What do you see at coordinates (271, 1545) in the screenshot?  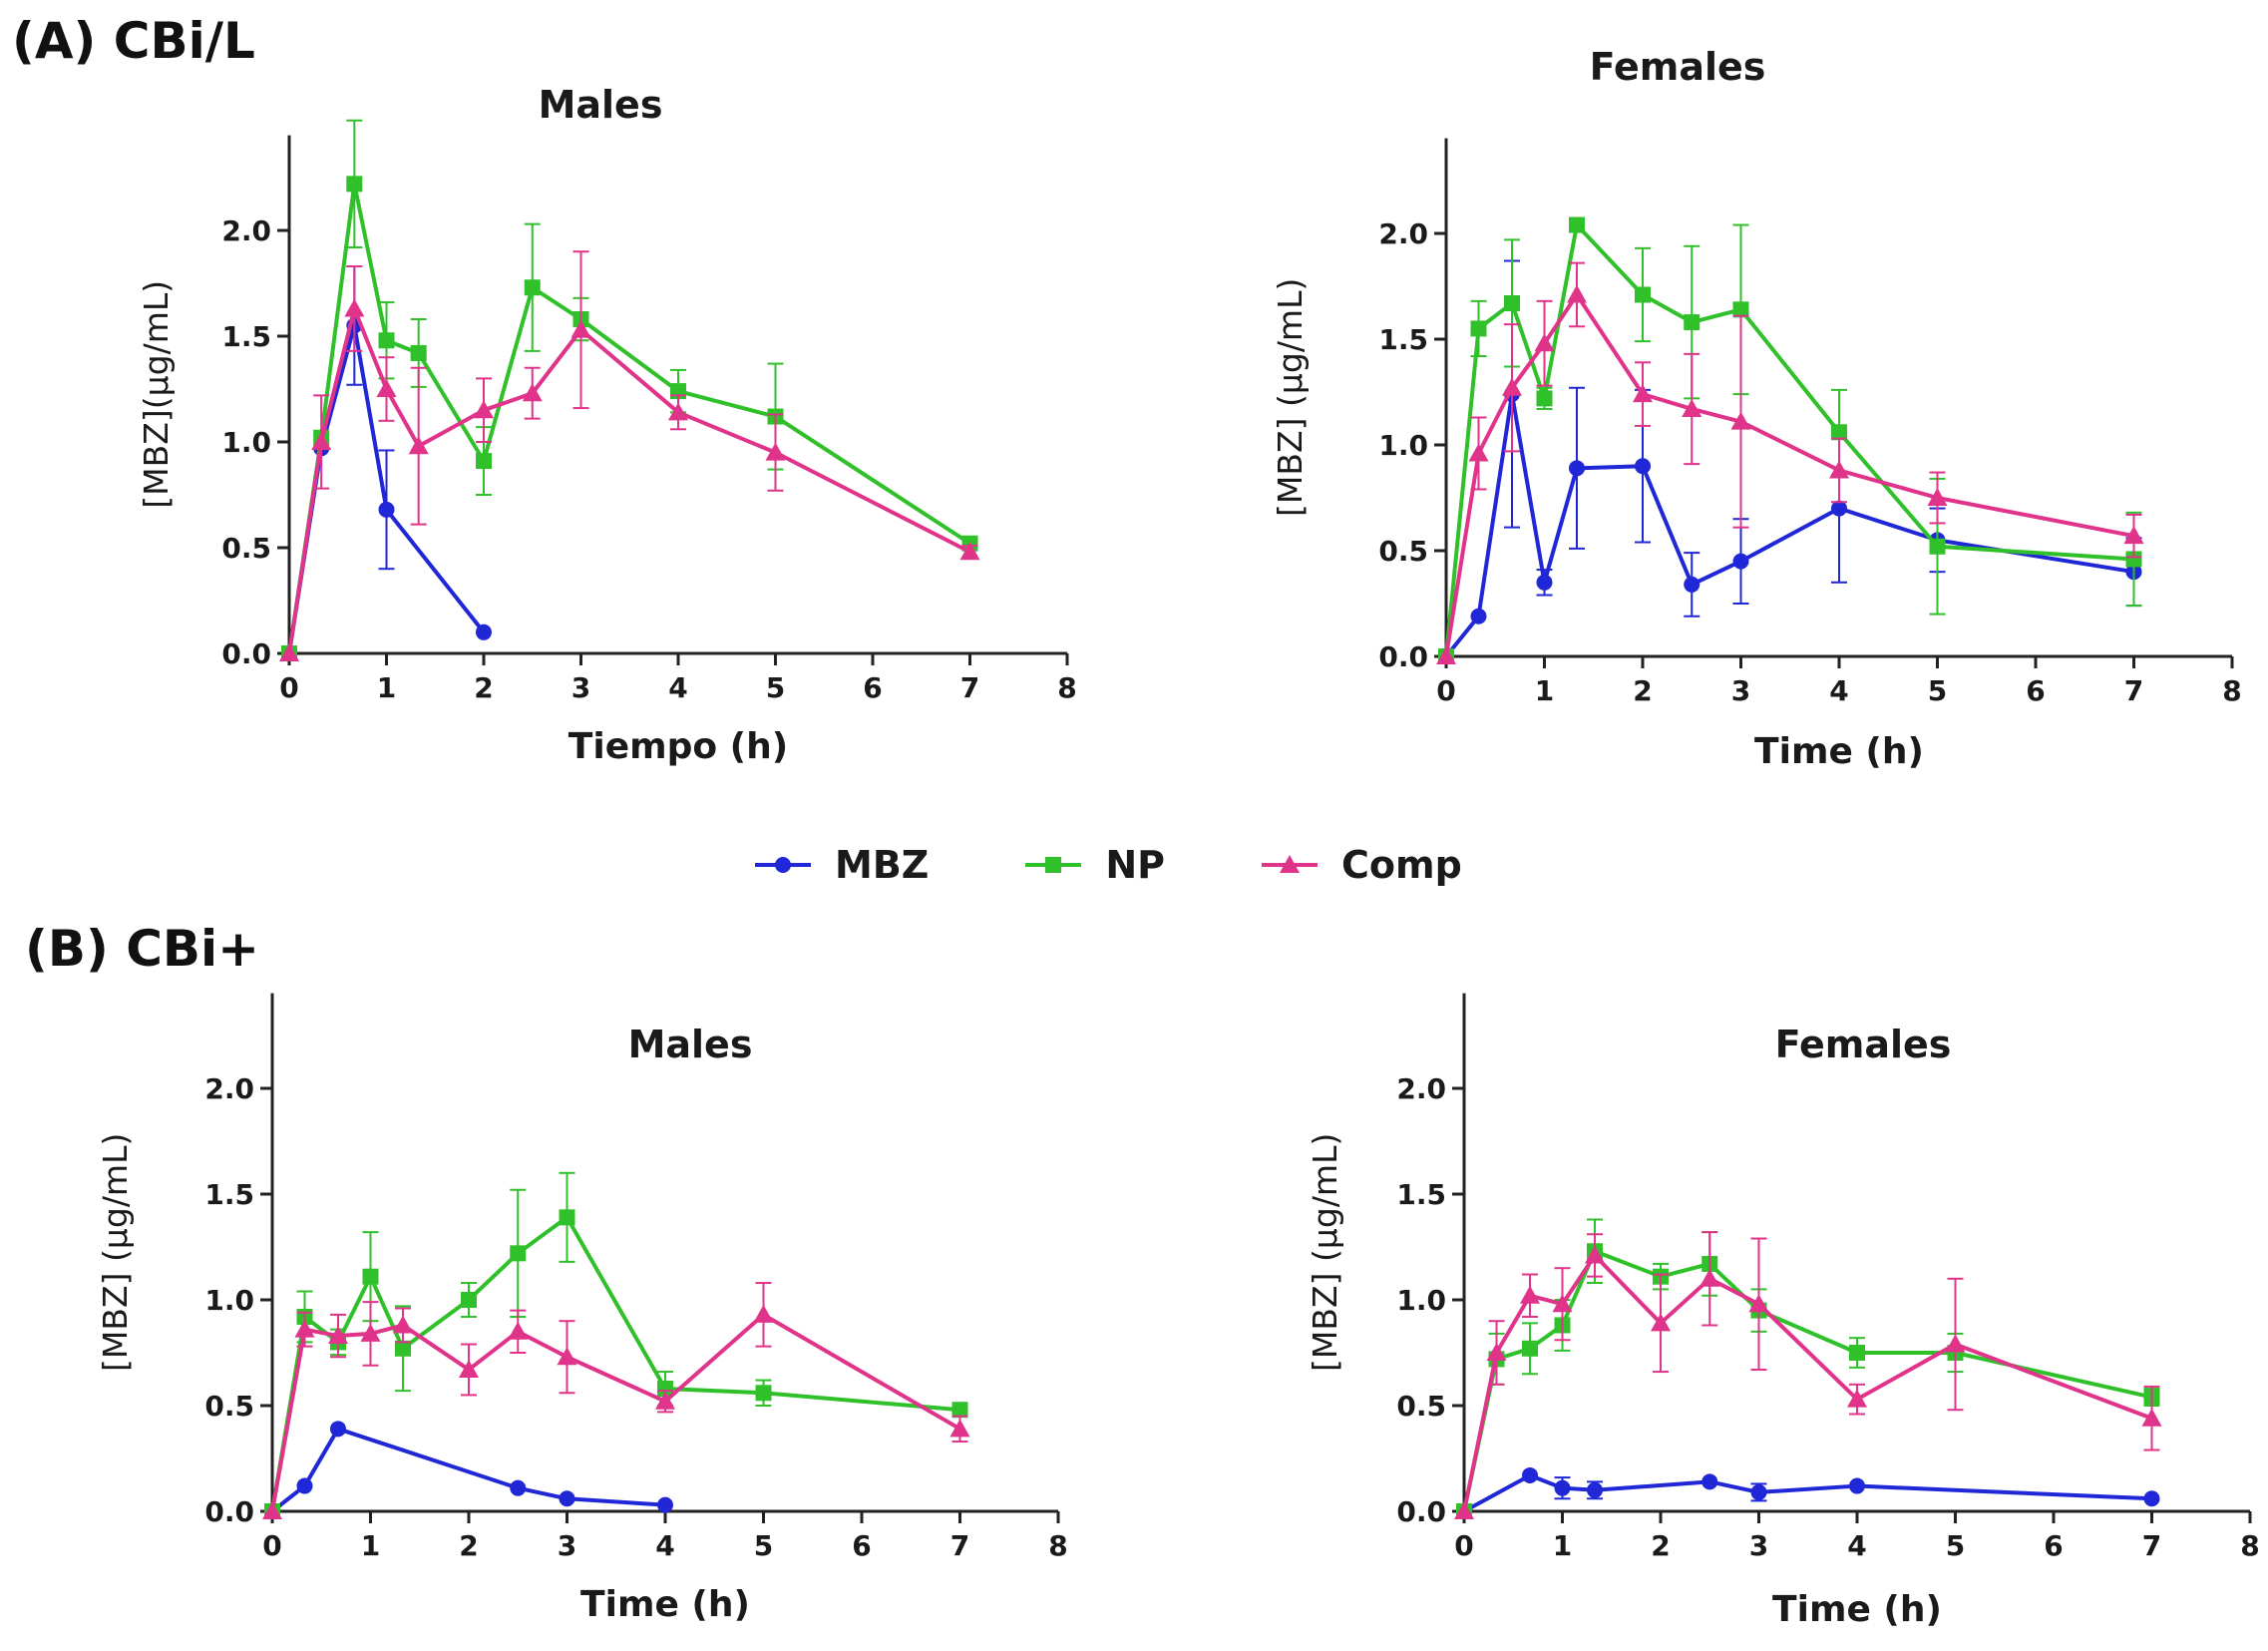 I see `x-tick-label: 0` at bounding box center [271, 1545].